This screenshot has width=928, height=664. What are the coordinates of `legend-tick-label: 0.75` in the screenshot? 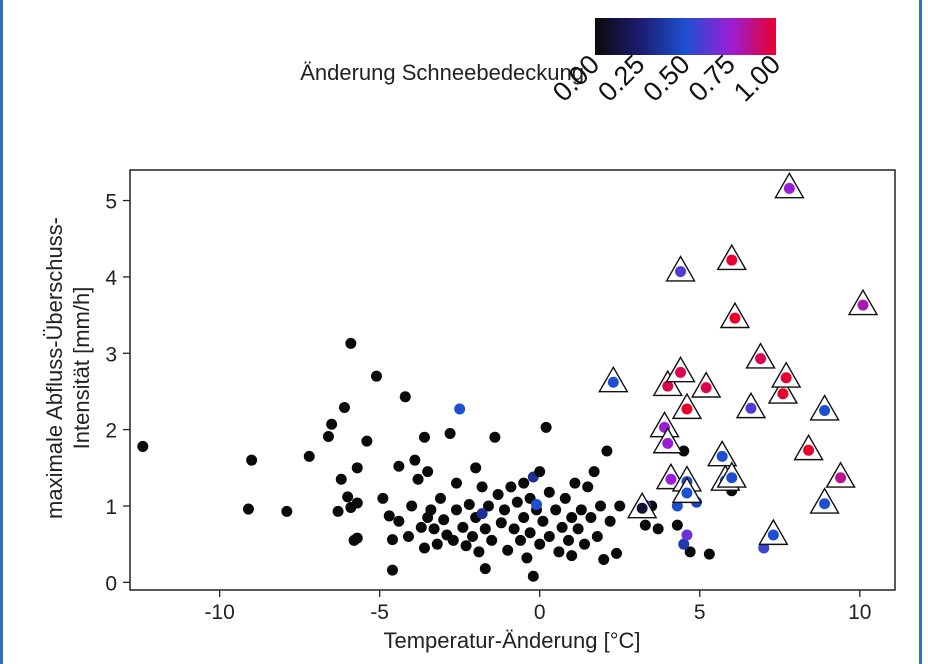 It's located at (712, 78).